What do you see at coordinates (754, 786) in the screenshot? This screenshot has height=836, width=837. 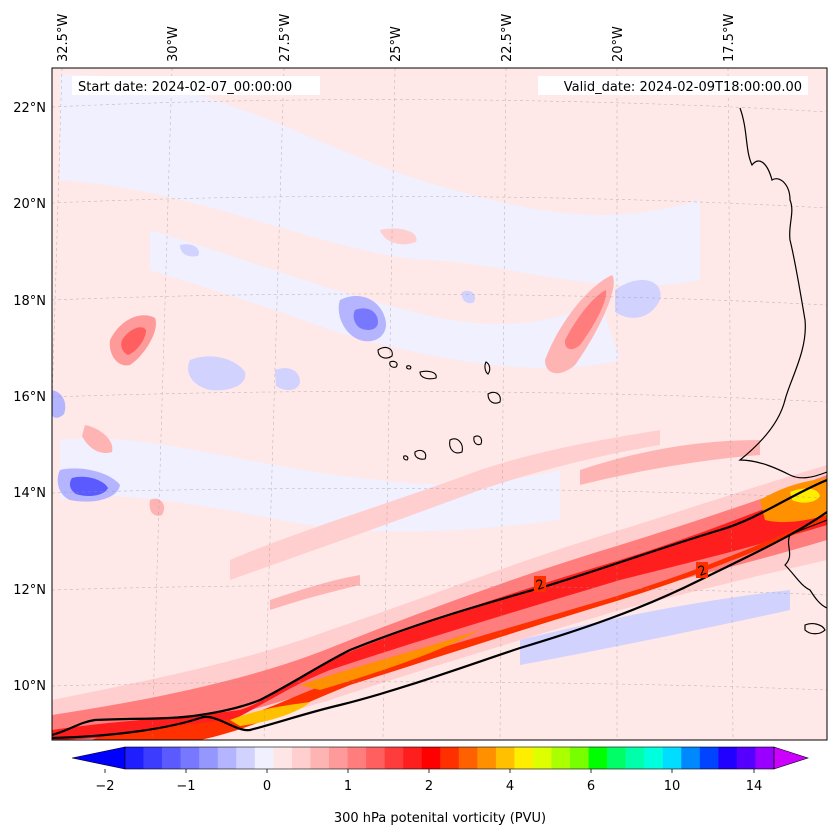 I see `cb-tick-9: 14` at bounding box center [754, 786].